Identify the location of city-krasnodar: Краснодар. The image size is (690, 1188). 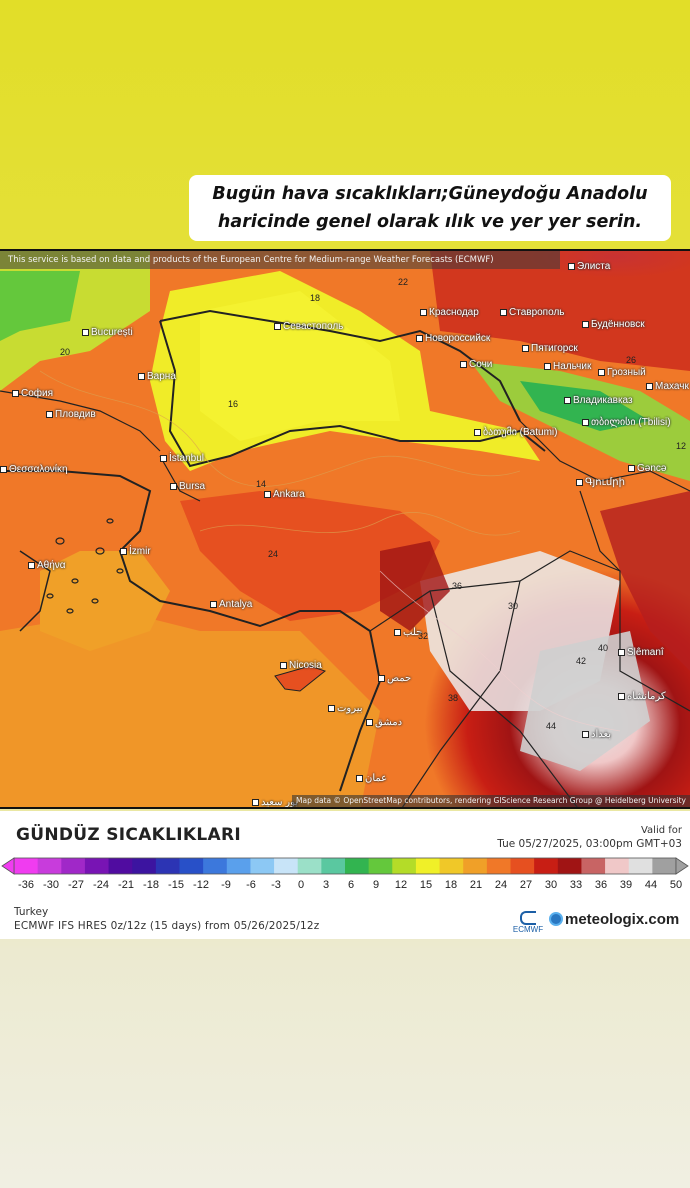
(449, 312).